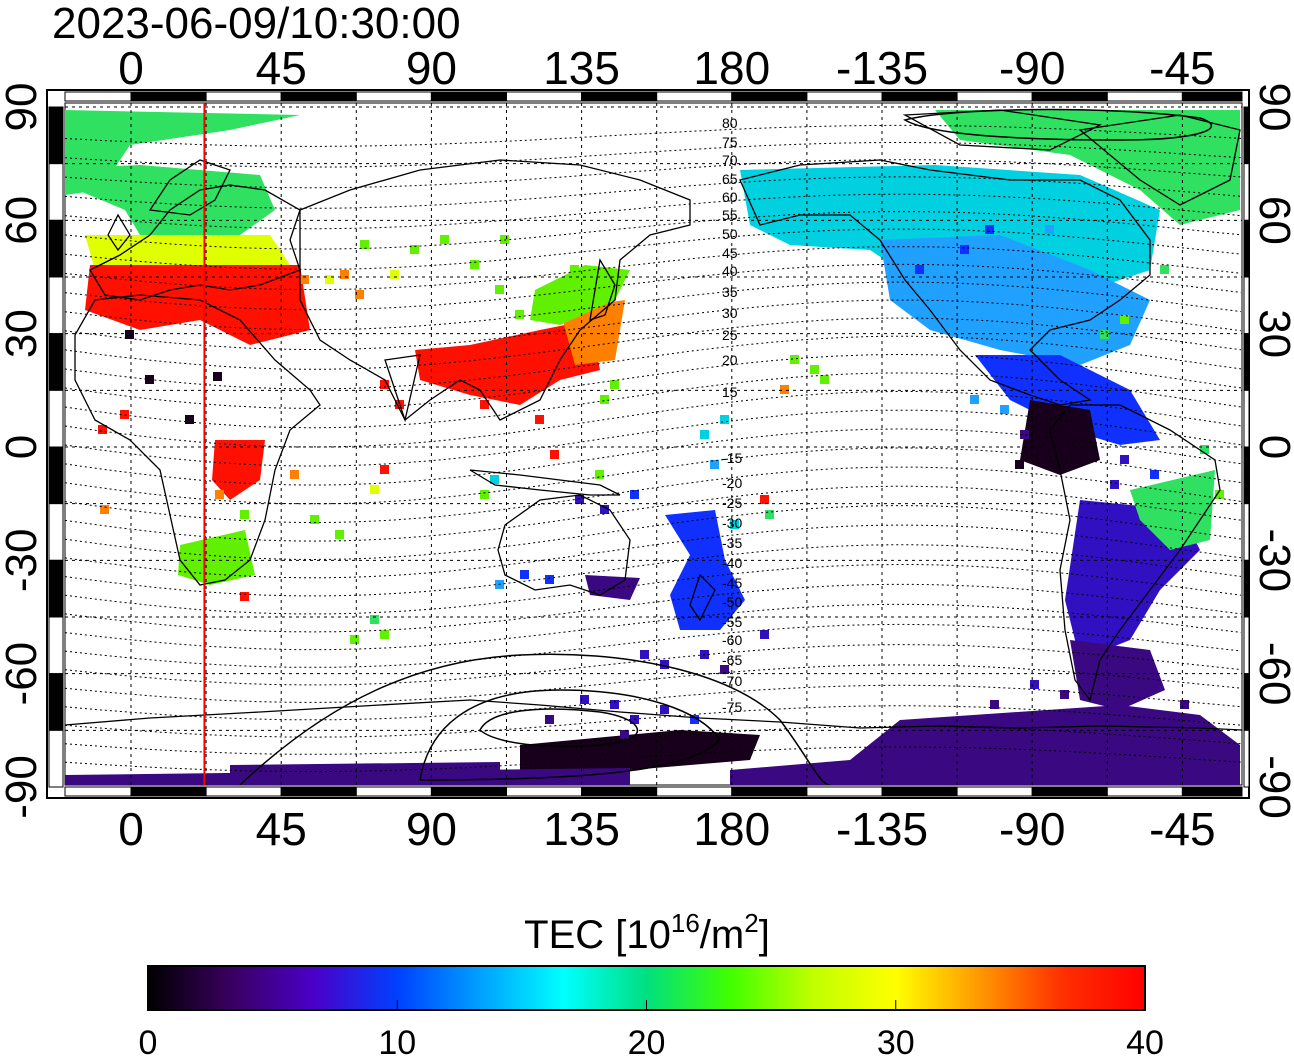 Image resolution: width=1294 pixels, height=1057 pixels. Describe the element at coordinates (730, 234) in the screenshot. I see `contour-label: 50` at that location.